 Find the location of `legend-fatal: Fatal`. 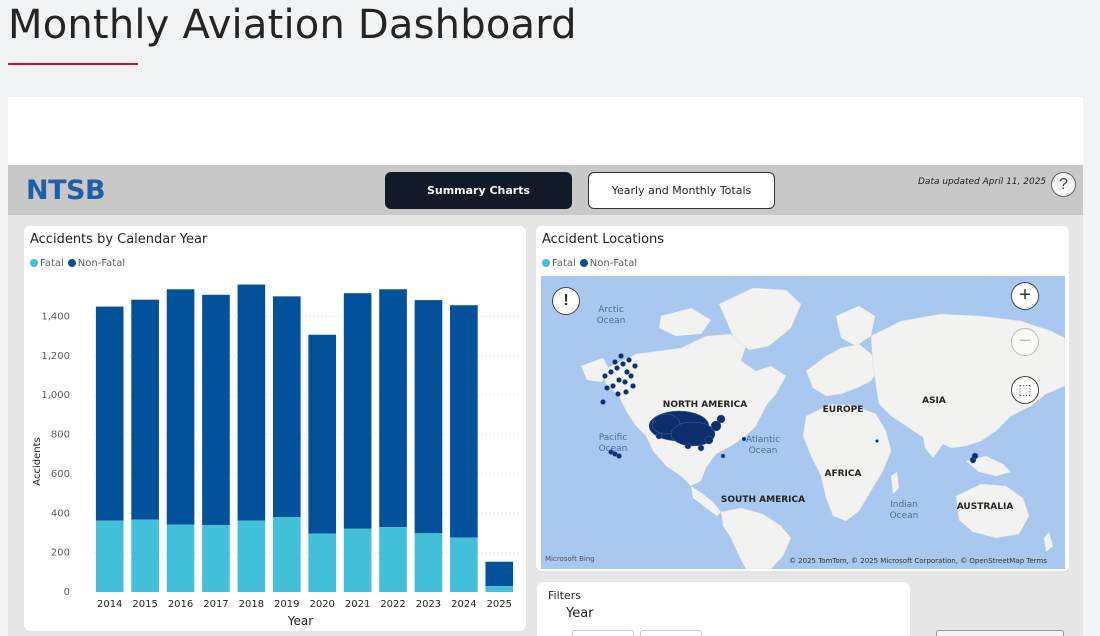

legend-fatal: Fatal is located at coordinates (47, 263).